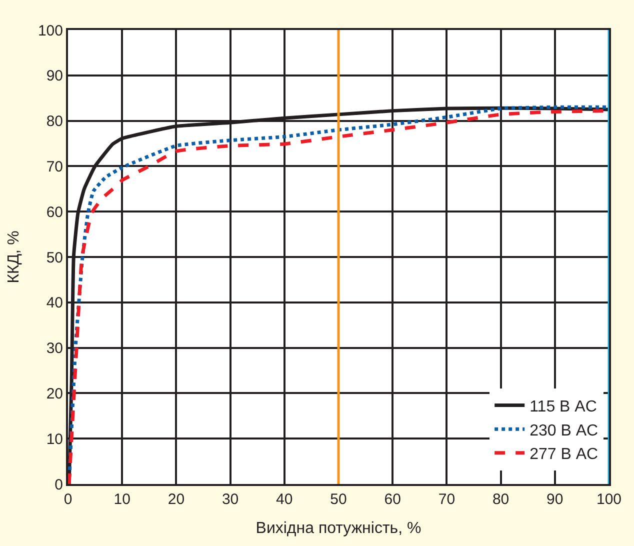 This screenshot has height=546, width=634. Describe the element at coordinates (54, 76) in the screenshot. I see `y-tick-label: 90` at that location.